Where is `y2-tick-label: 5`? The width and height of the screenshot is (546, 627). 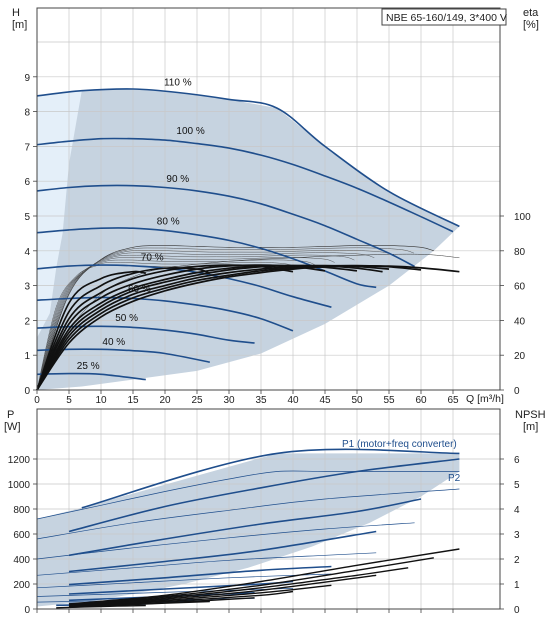
y2-tick-label: 5 is located at coordinates (517, 485).